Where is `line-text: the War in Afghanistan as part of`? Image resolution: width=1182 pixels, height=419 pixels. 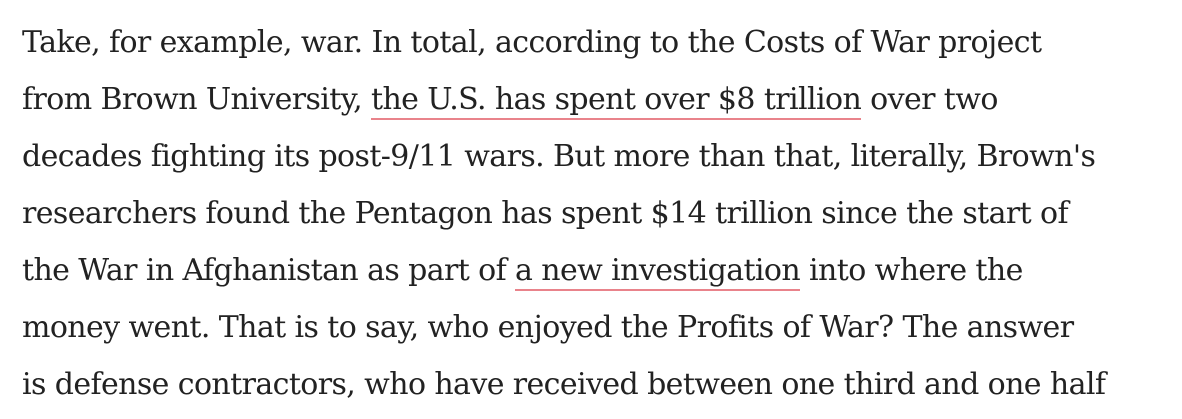
line-text: the War in Afghanistan as part of is located at coordinates (269, 270).